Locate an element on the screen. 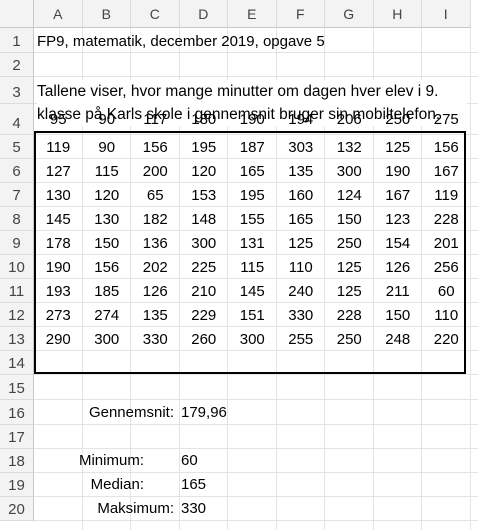 Image resolution: width=478 pixels, height=530 pixels. data-cell: 303 is located at coordinates (301, 147).